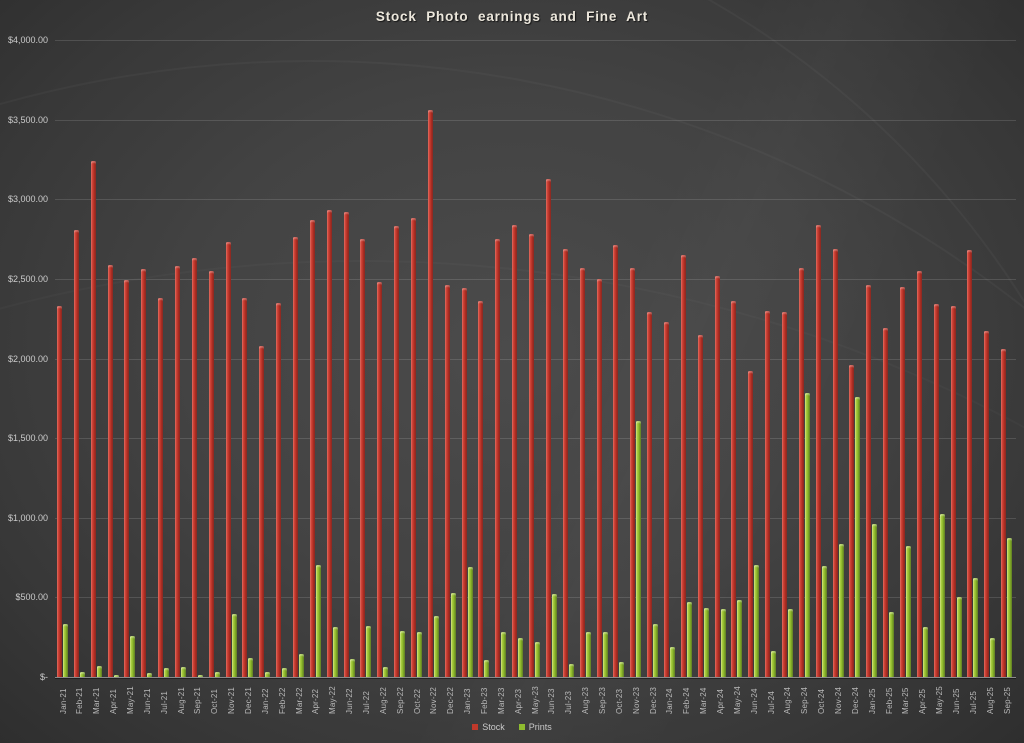 This screenshot has width=1024, height=743. Describe the element at coordinates (636, 700) in the screenshot. I see `x-axis-tick-label: Nov-23` at that location.